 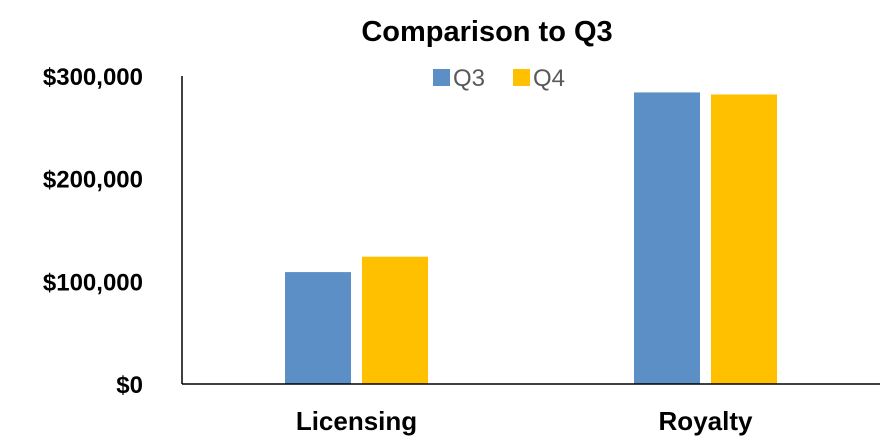 I want to click on y-tick-label: $0, so click(x=129, y=385).